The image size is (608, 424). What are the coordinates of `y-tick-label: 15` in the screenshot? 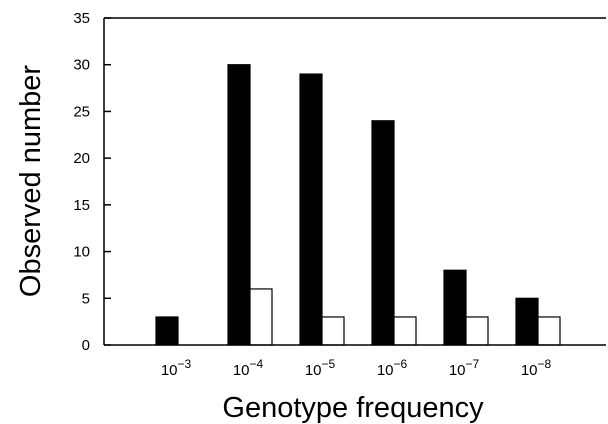 It's located at (81, 205).